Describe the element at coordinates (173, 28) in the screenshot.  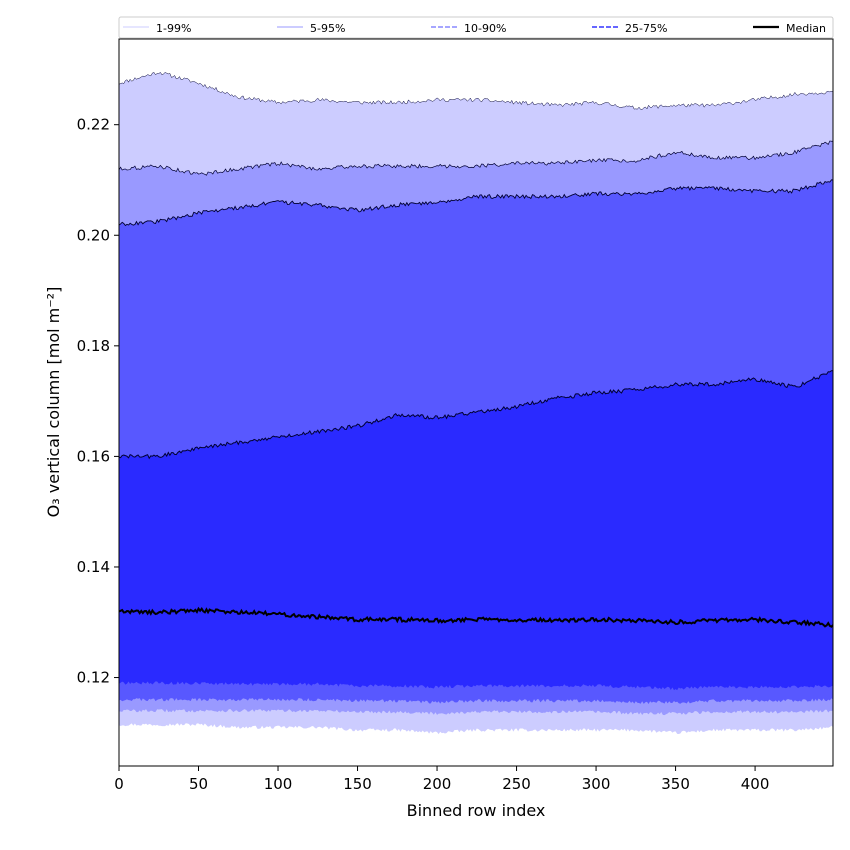
I see `legend-label: 1-99%` at that location.